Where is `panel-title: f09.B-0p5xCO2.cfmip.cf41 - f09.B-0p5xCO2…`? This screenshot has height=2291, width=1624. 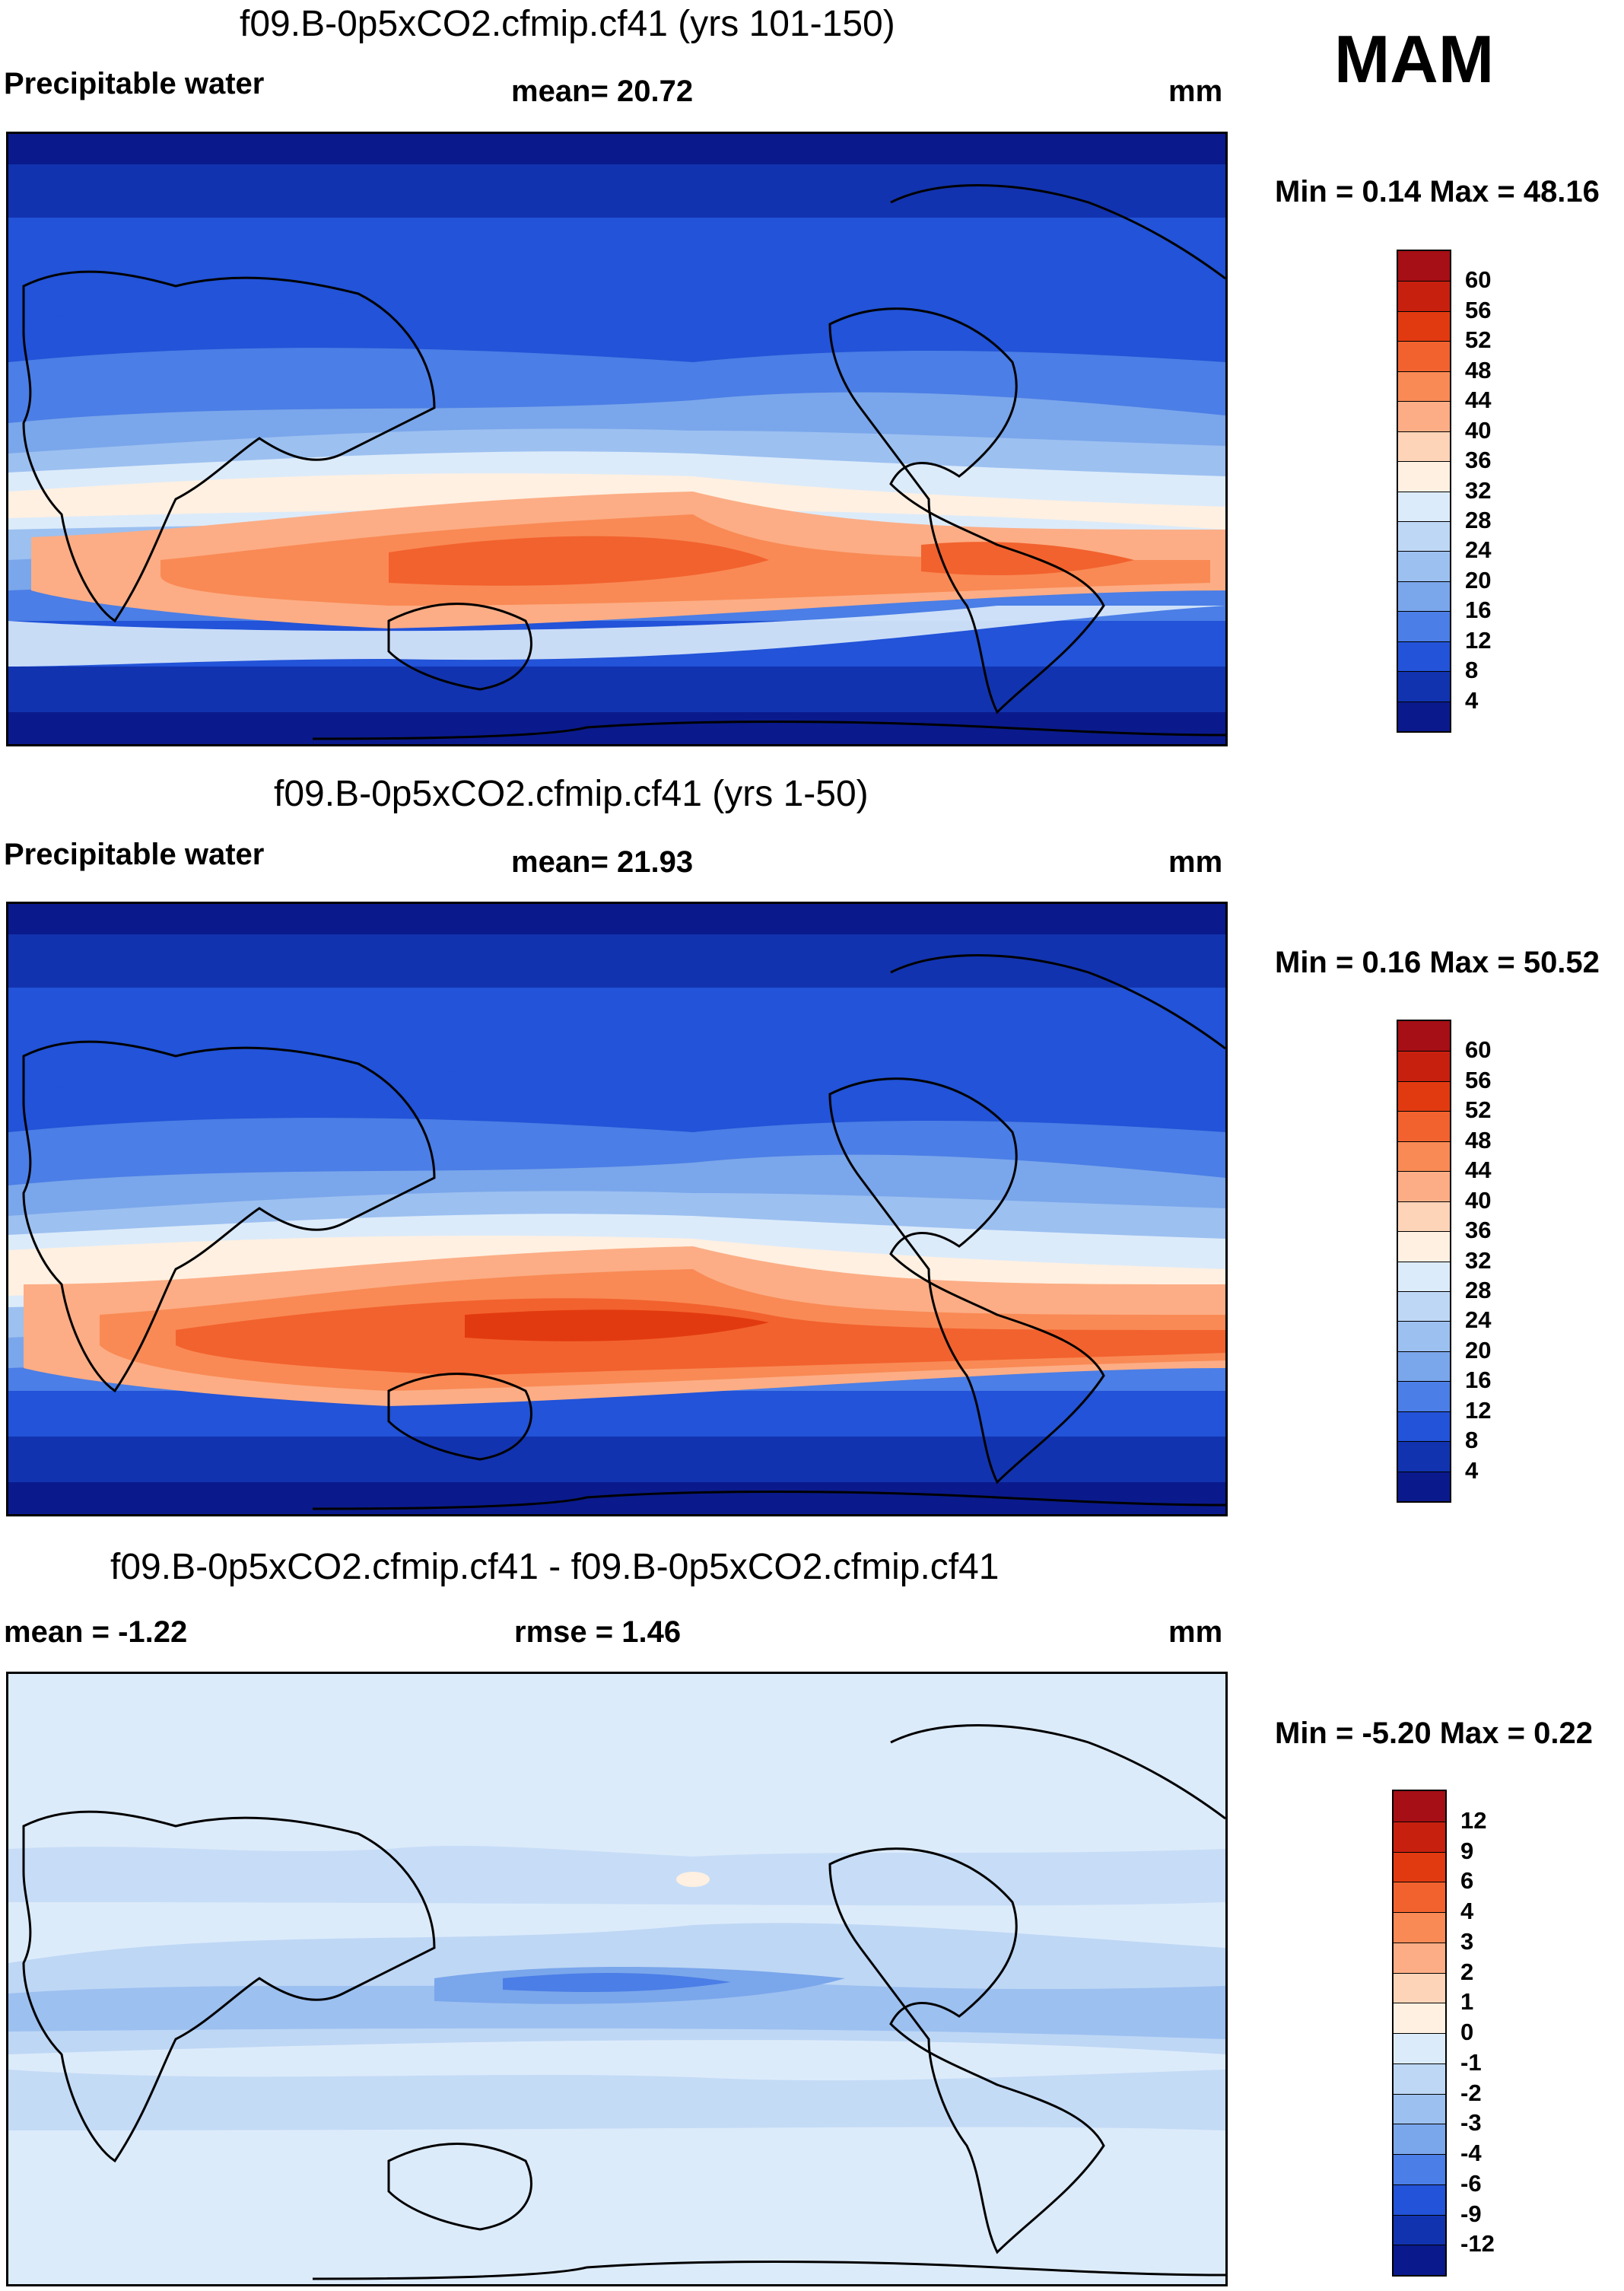
panel-title: f09.B-0p5xCO2.cfmip.cf41 - f09.B-0p5xCO2… is located at coordinates (555, 1567).